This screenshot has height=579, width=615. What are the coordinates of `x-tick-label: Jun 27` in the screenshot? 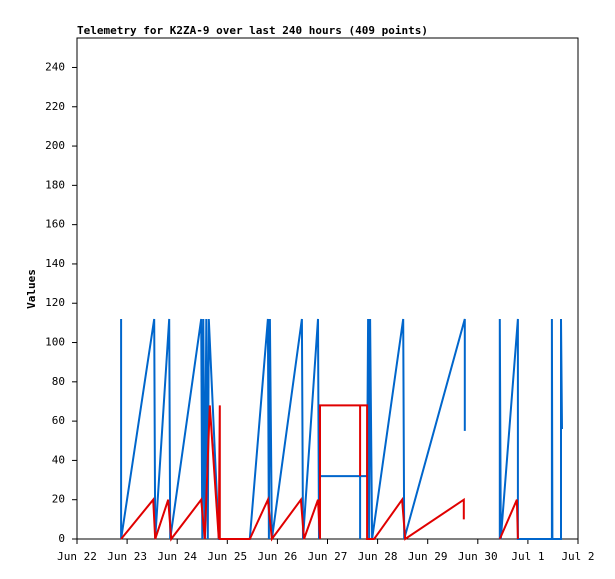 It's located at (328, 556).